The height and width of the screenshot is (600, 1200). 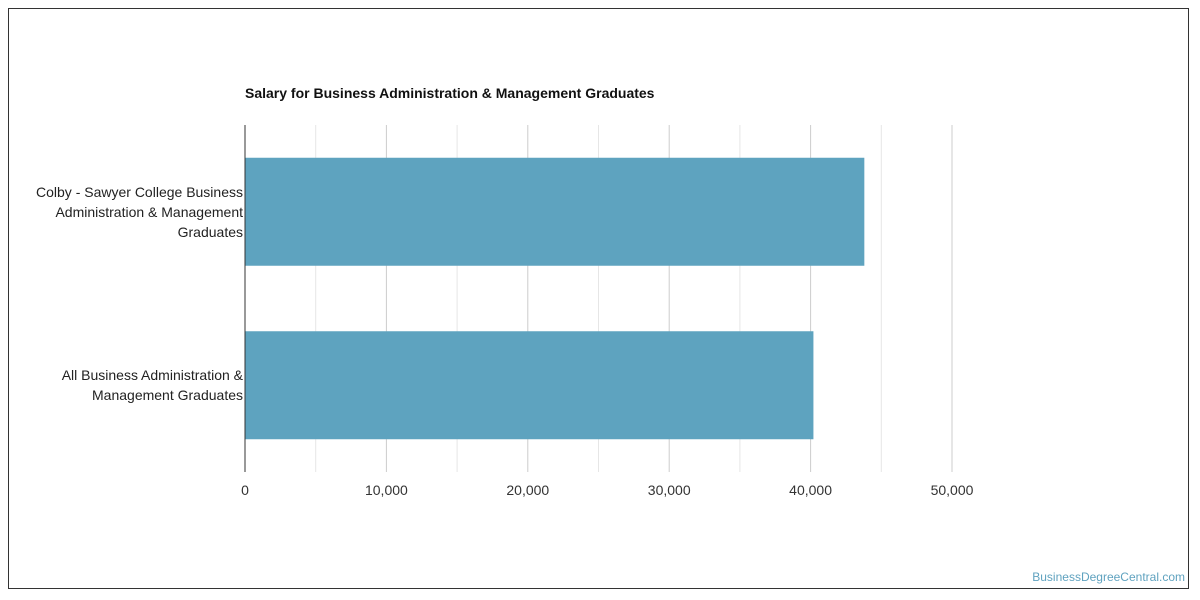 What do you see at coordinates (210, 231) in the screenshot?
I see `category-label-line: Graduates` at bounding box center [210, 231].